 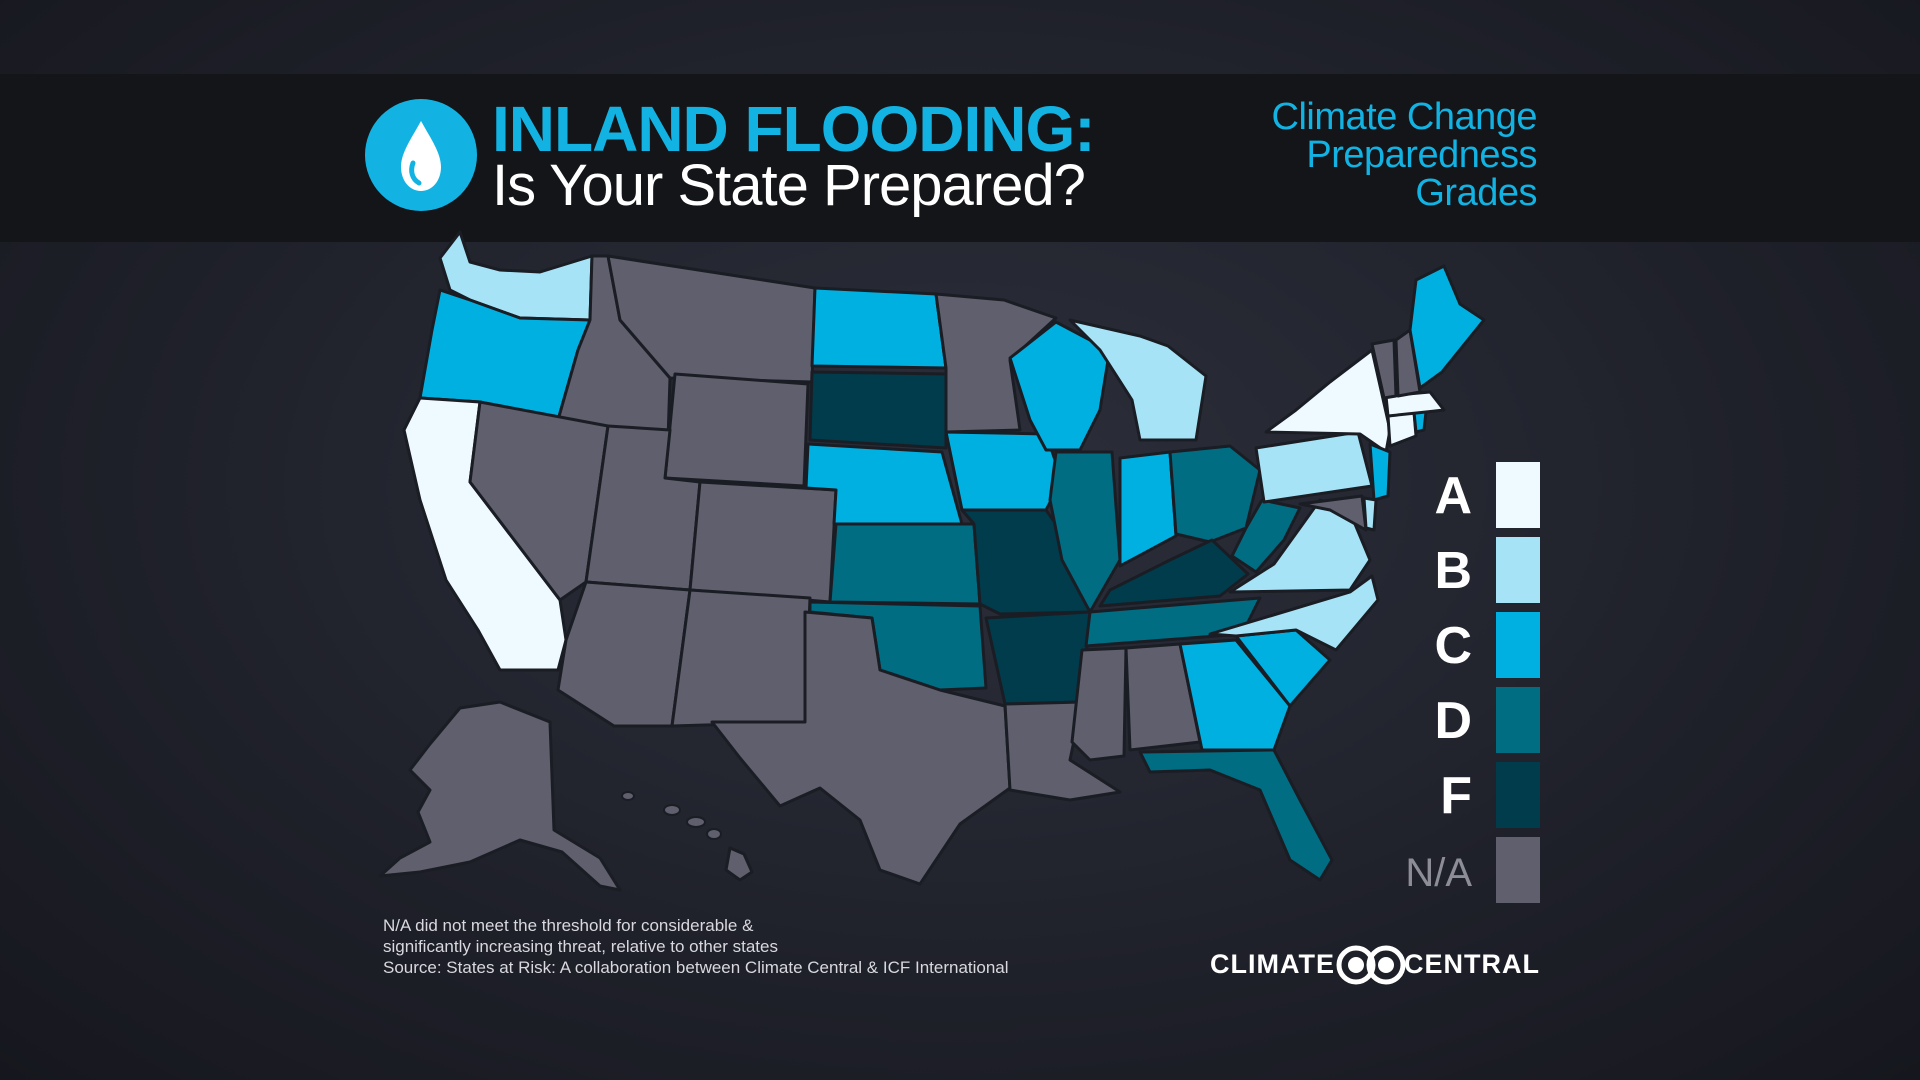 I want to click on state-md, so click(x=1333, y=513).